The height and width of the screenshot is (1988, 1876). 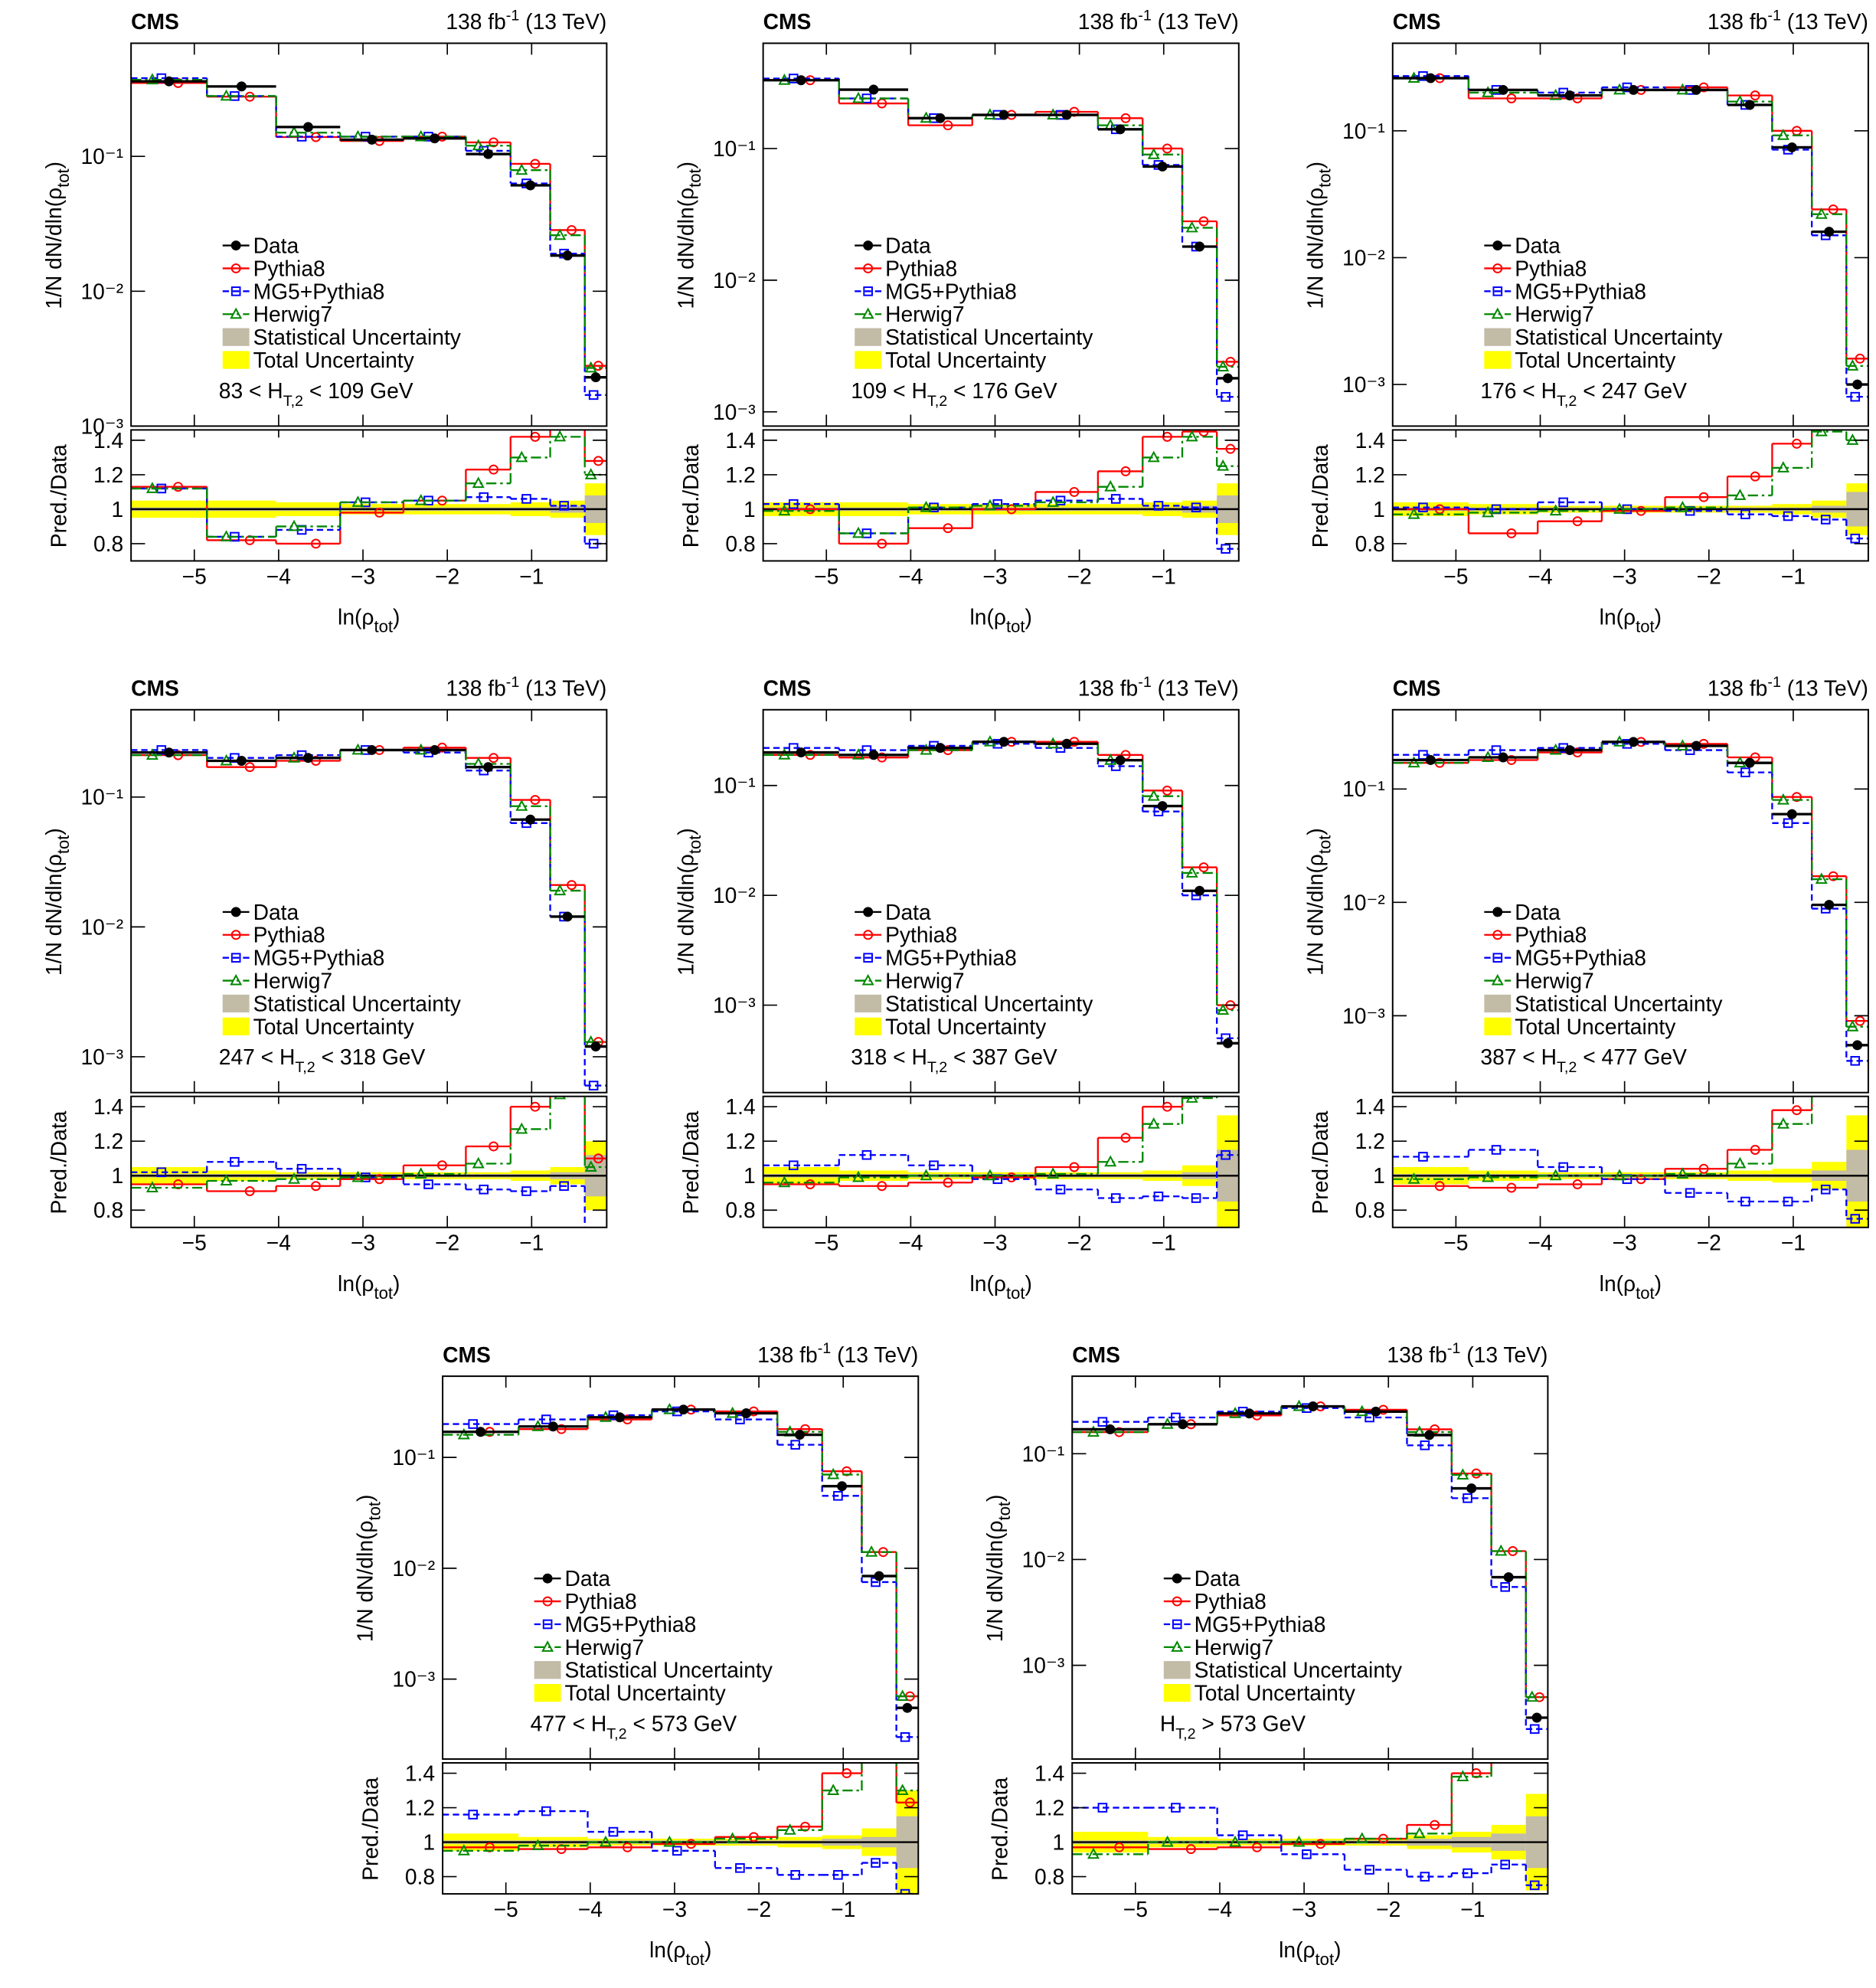 I want to click on legend-label: Statistical Uncertainty, so click(x=669, y=1670).